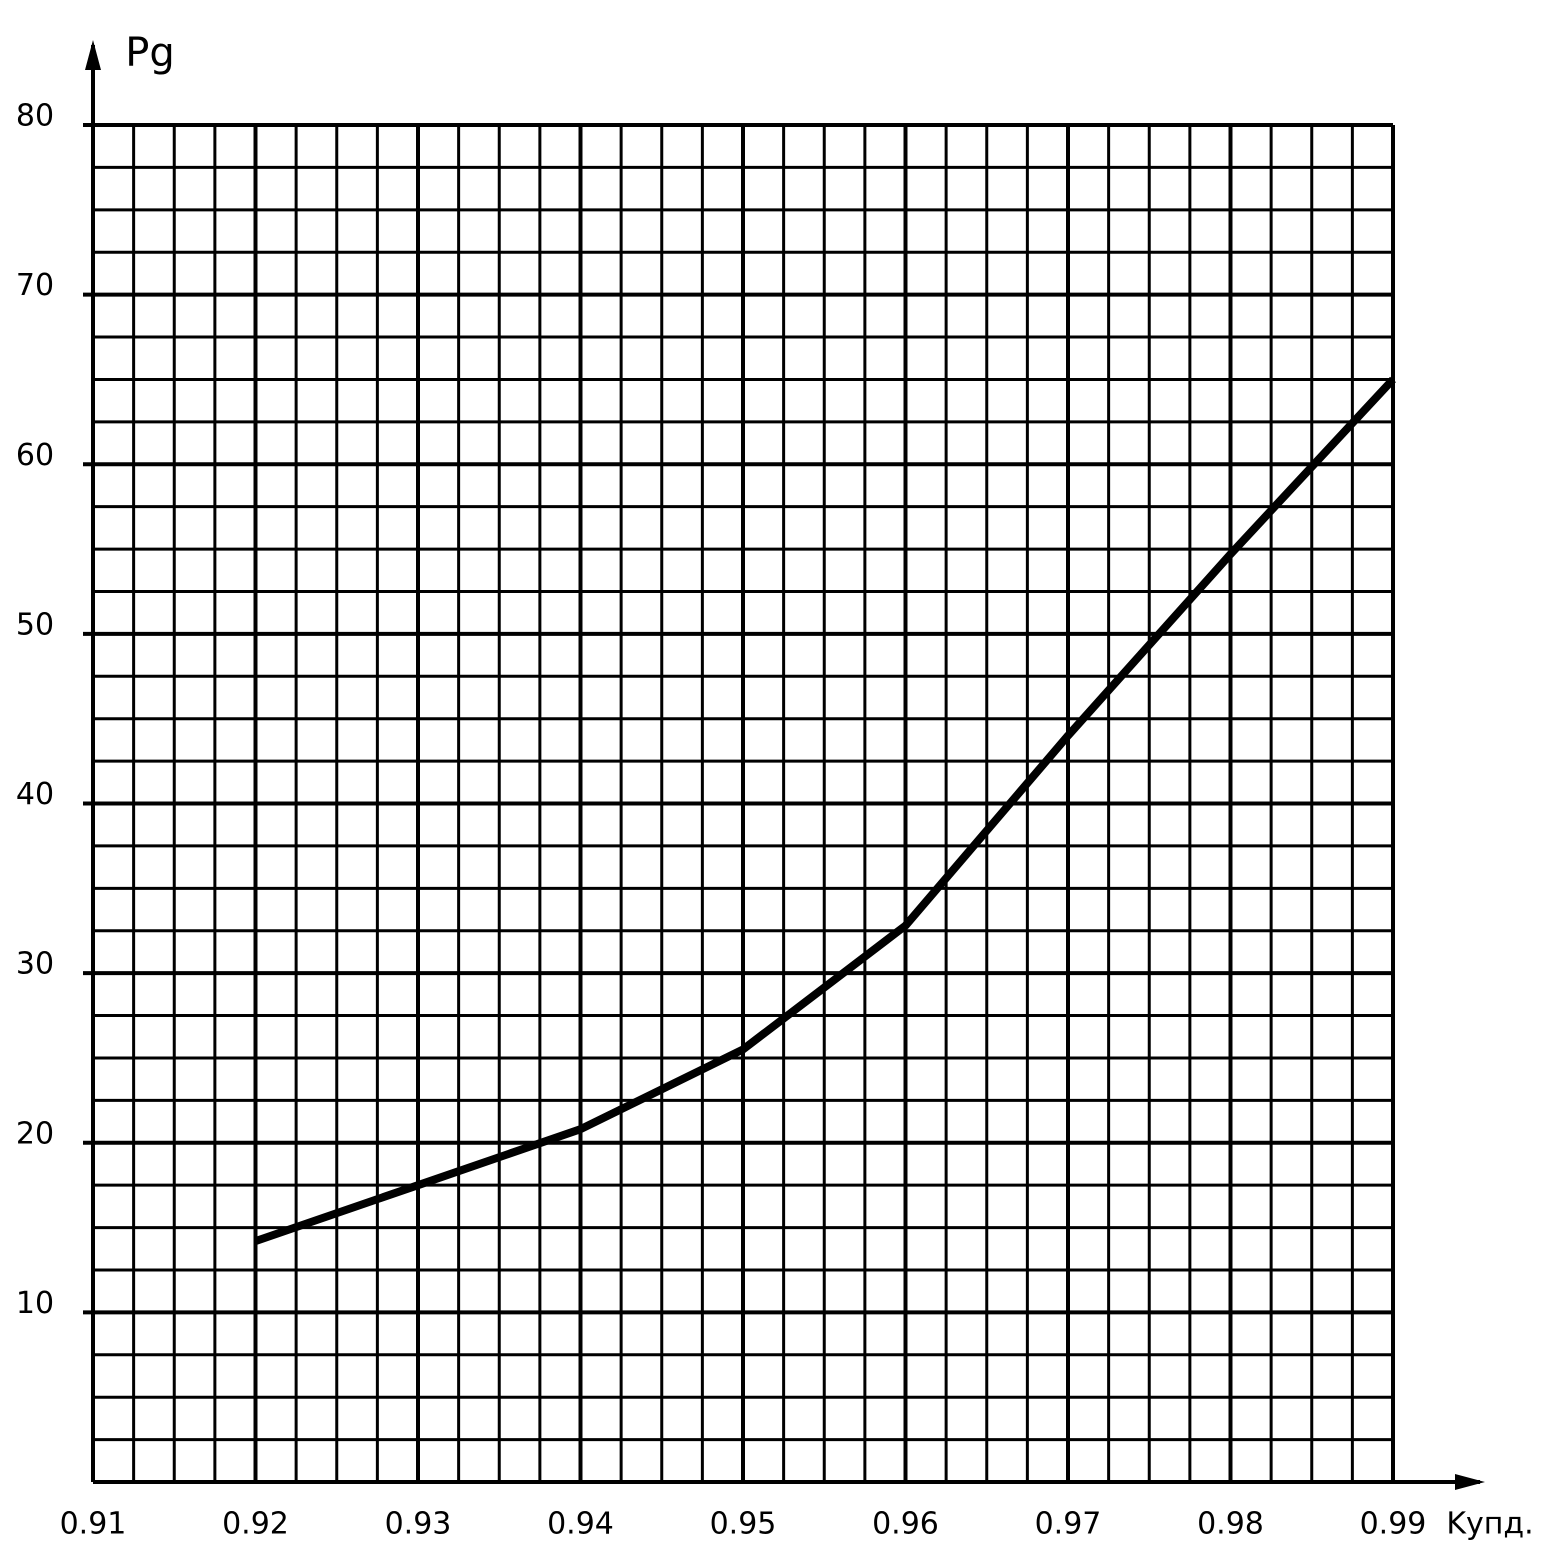 This screenshot has height=1558, width=1563. I want to click on y-tick-label: 10, so click(35, 1303).